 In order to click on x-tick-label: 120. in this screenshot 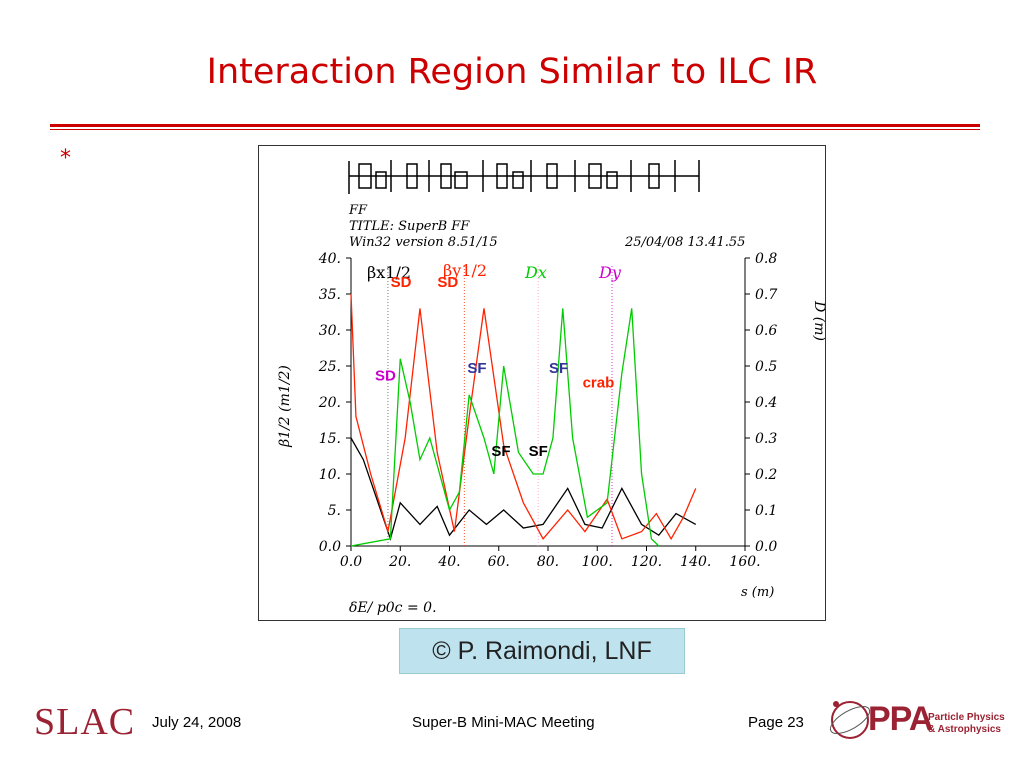, I will do `click(646, 562)`.